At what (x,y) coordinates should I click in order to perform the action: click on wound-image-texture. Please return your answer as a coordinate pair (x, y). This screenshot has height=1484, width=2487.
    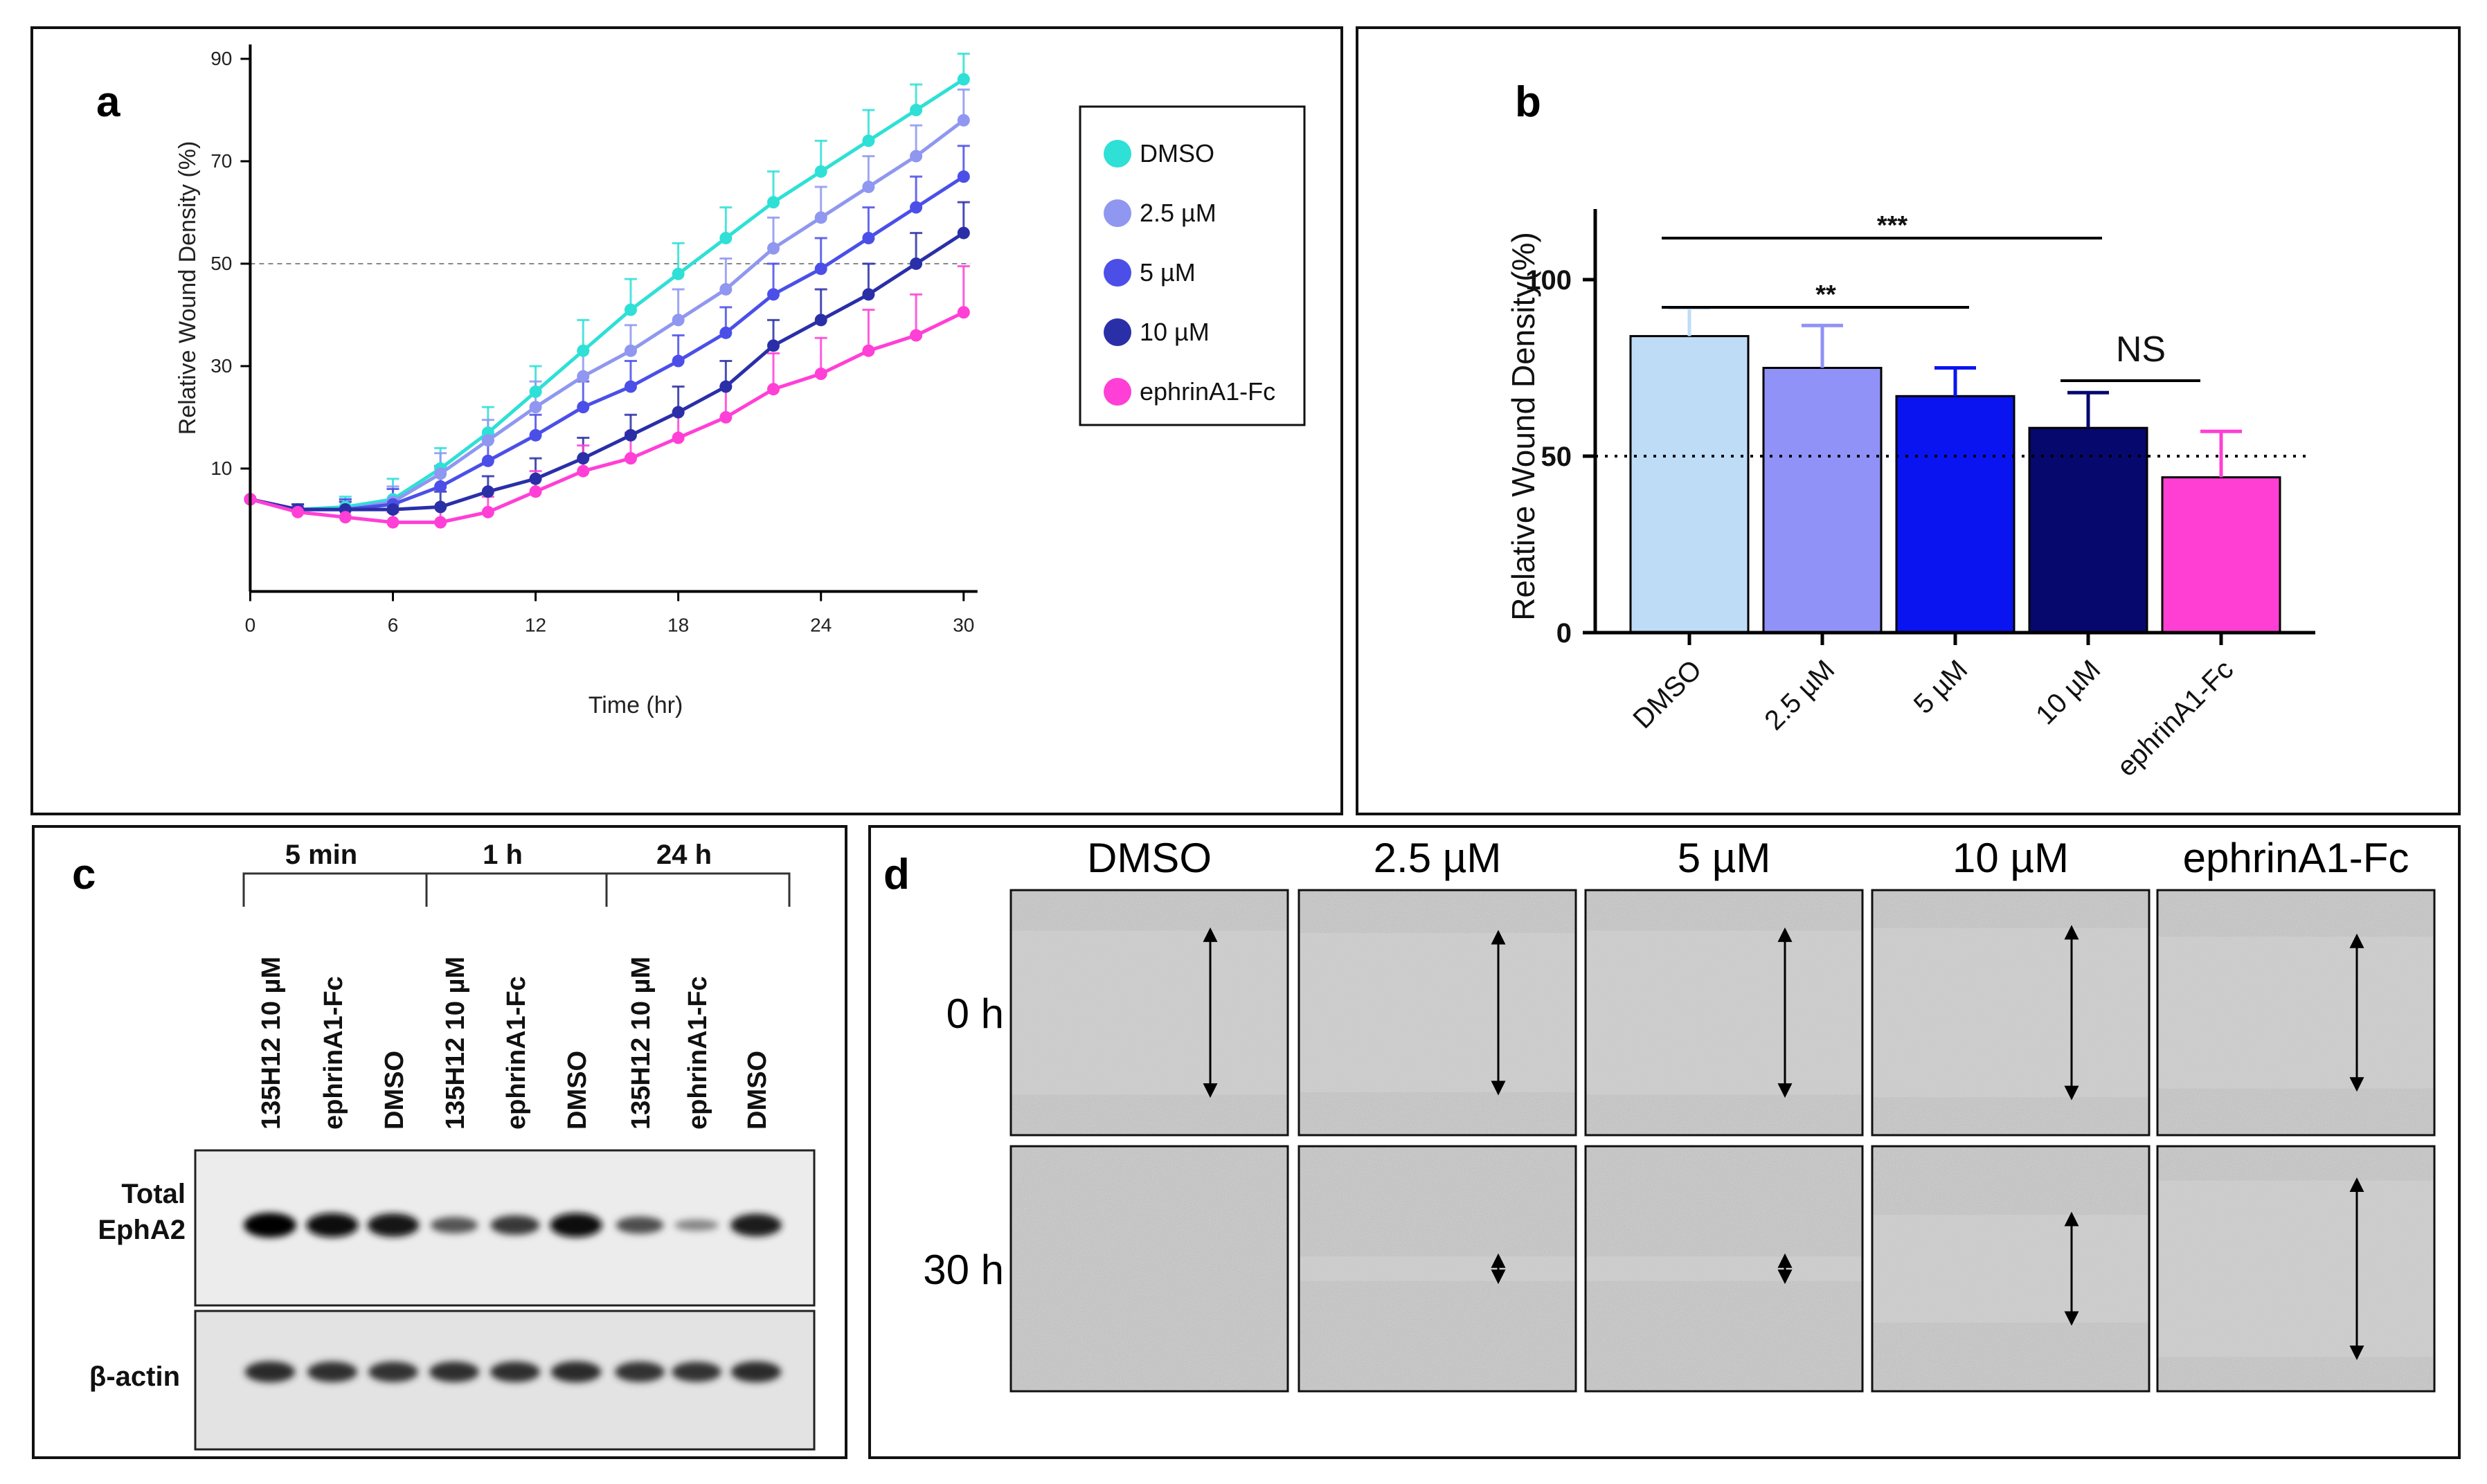
    Looking at the image, I should click on (1149, 1268).